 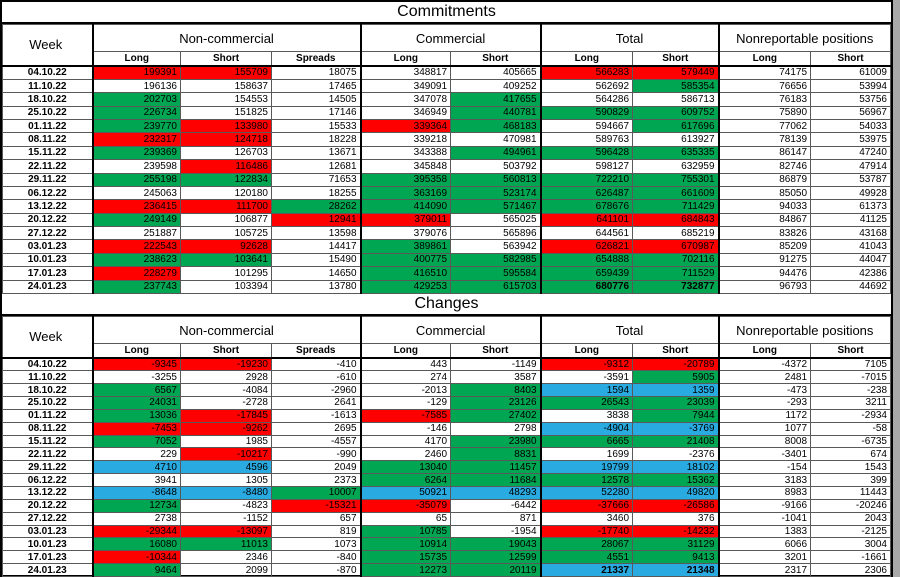 What do you see at coordinates (226, 544) in the screenshot?
I see `value-cell: 11013` at bounding box center [226, 544].